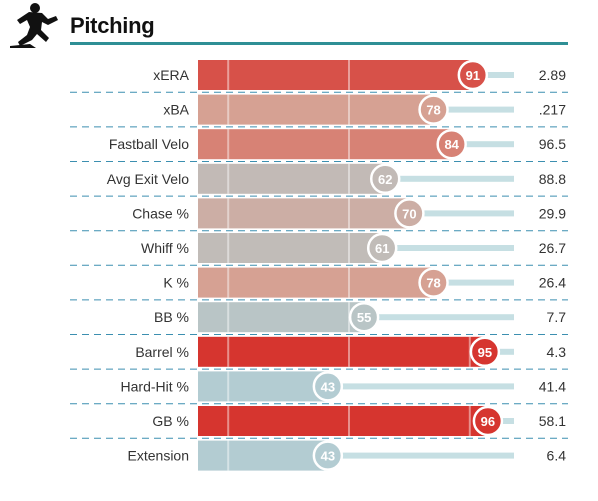 The height and width of the screenshot is (501, 598). What do you see at coordinates (299, 25) in the screenshot?
I see `section-header: Pitching` at bounding box center [299, 25].